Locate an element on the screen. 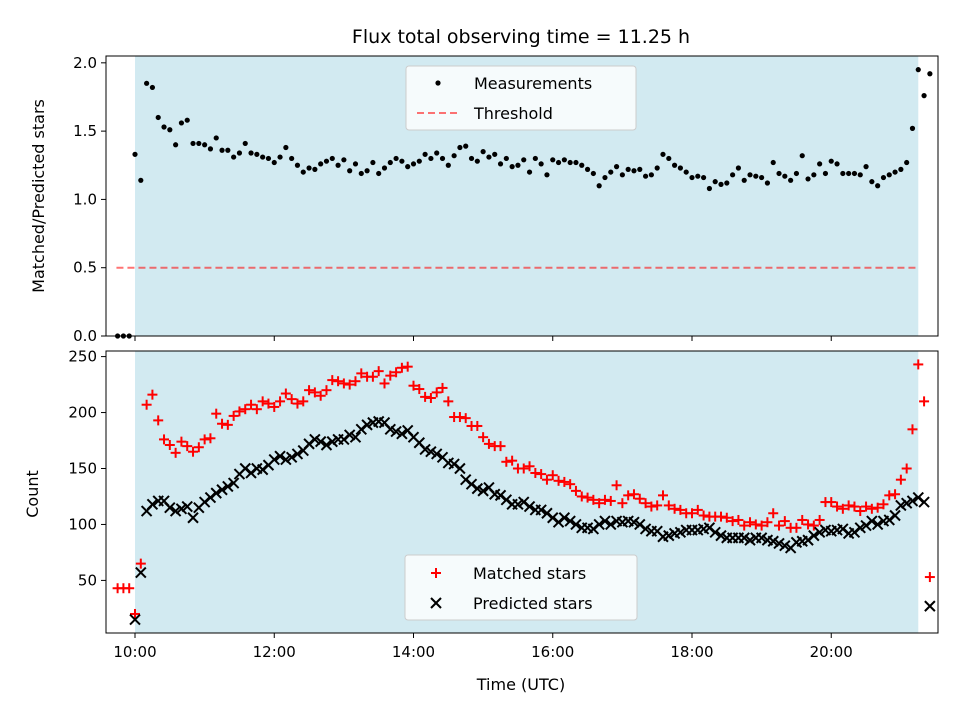 The height and width of the screenshot is (724, 960). top-y-tick-label: 1.5 is located at coordinates (85, 131).